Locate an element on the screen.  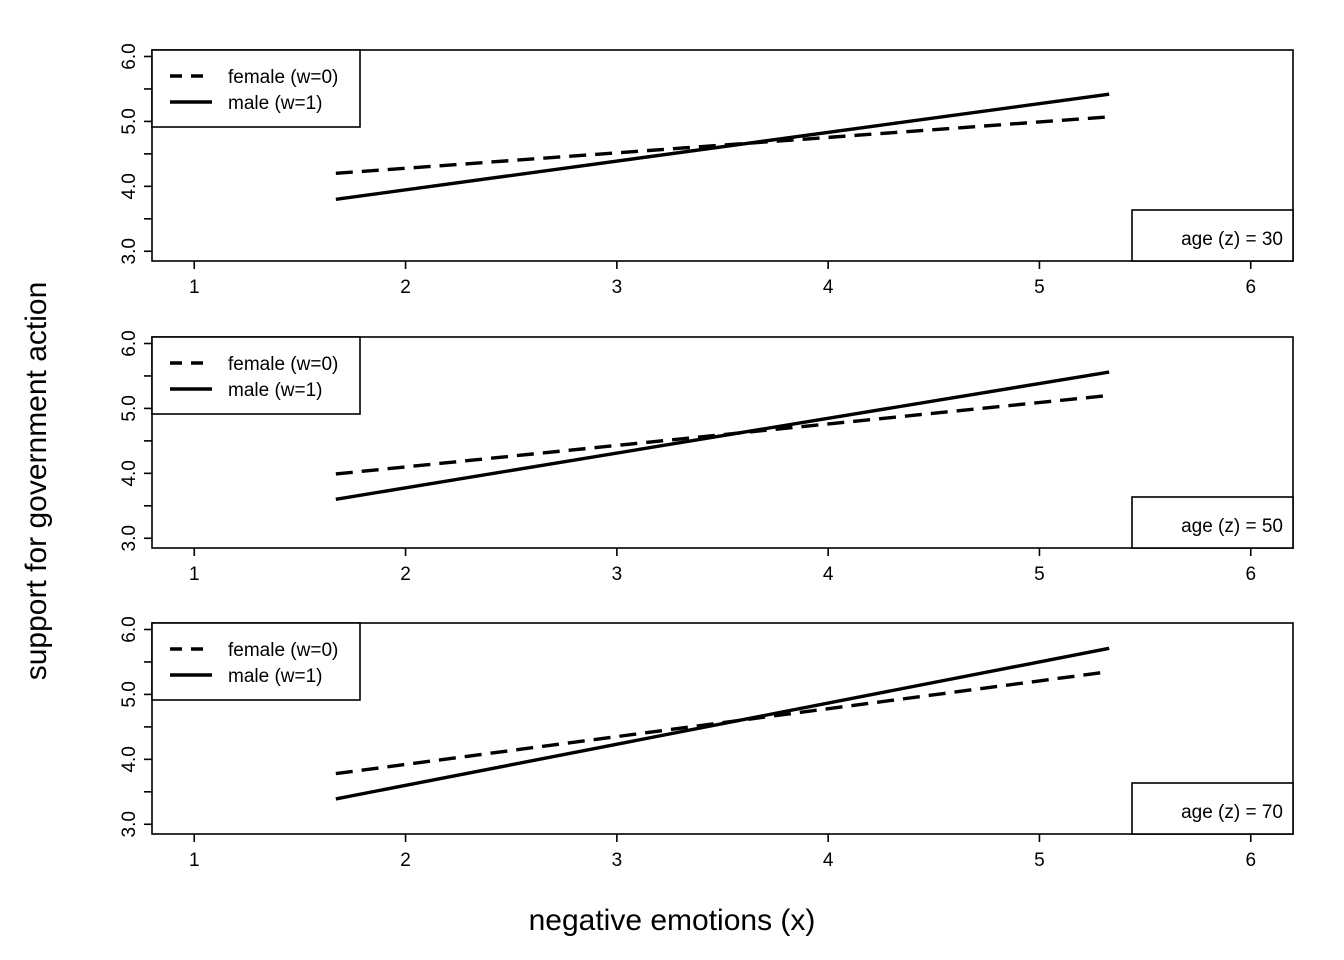
y-axis-title: support for government action is located at coordinates (36, 481).